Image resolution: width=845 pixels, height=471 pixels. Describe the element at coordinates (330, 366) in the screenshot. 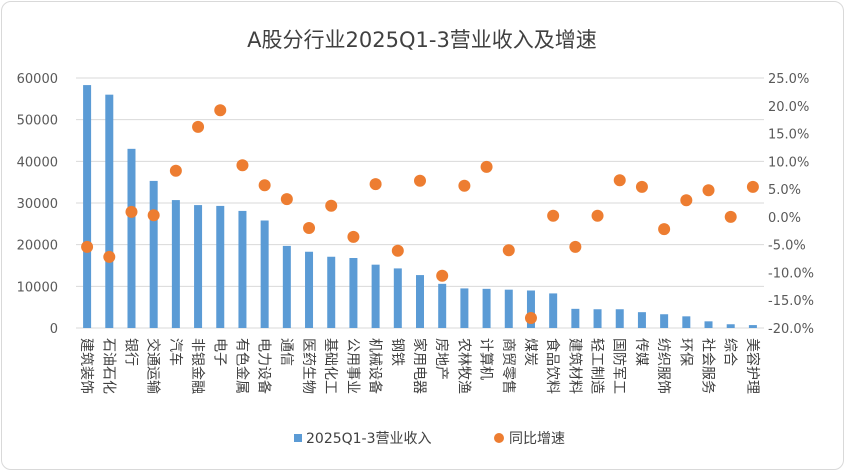

I see `category-label: 基础化工` at that location.